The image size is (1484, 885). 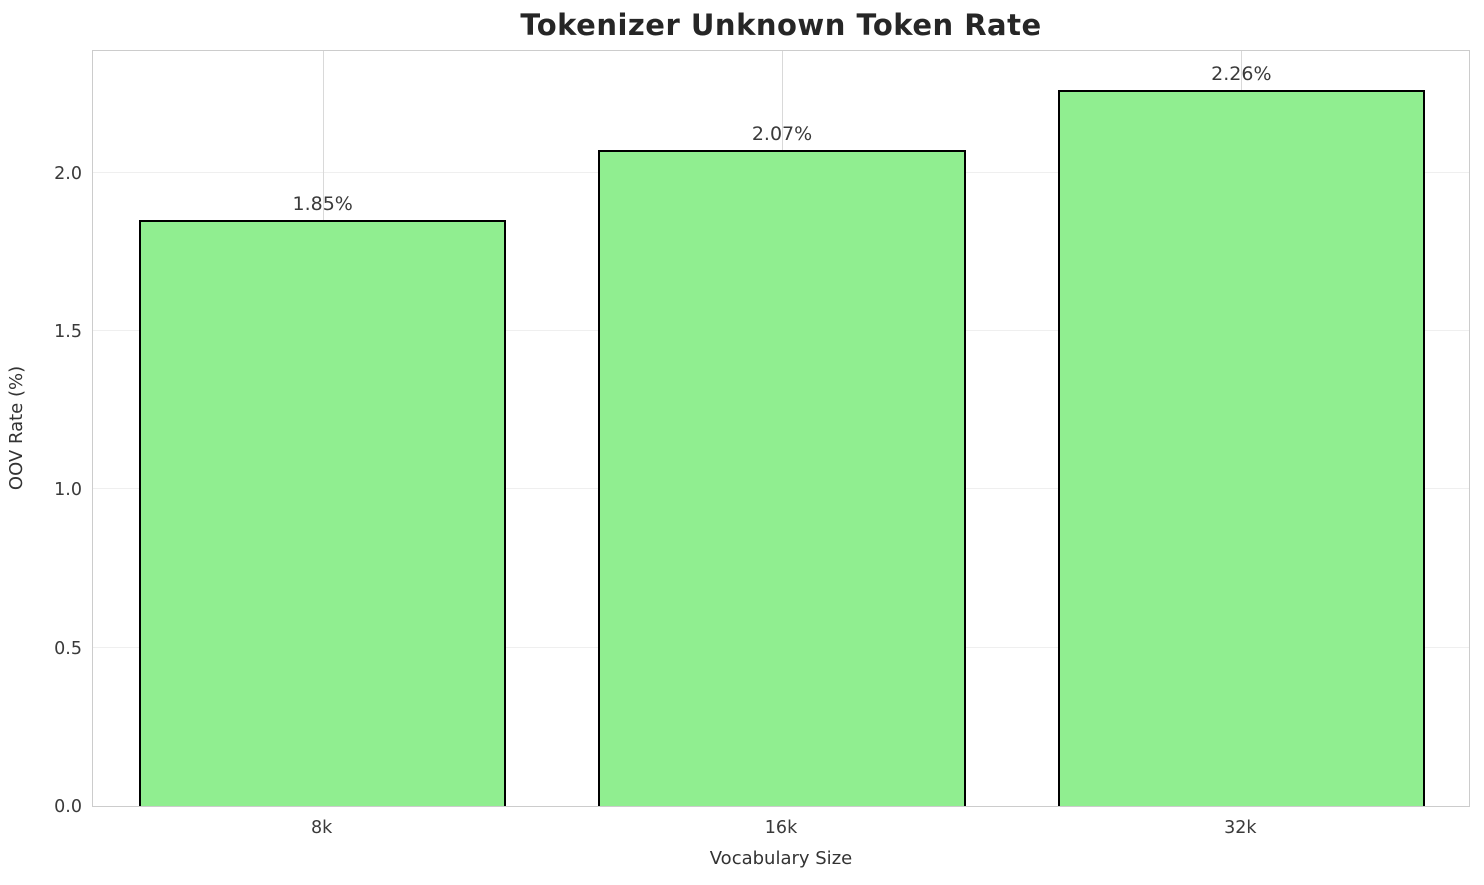 I want to click on chart-title: Tokenizer Unknown Token Rate, so click(x=781, y=25).